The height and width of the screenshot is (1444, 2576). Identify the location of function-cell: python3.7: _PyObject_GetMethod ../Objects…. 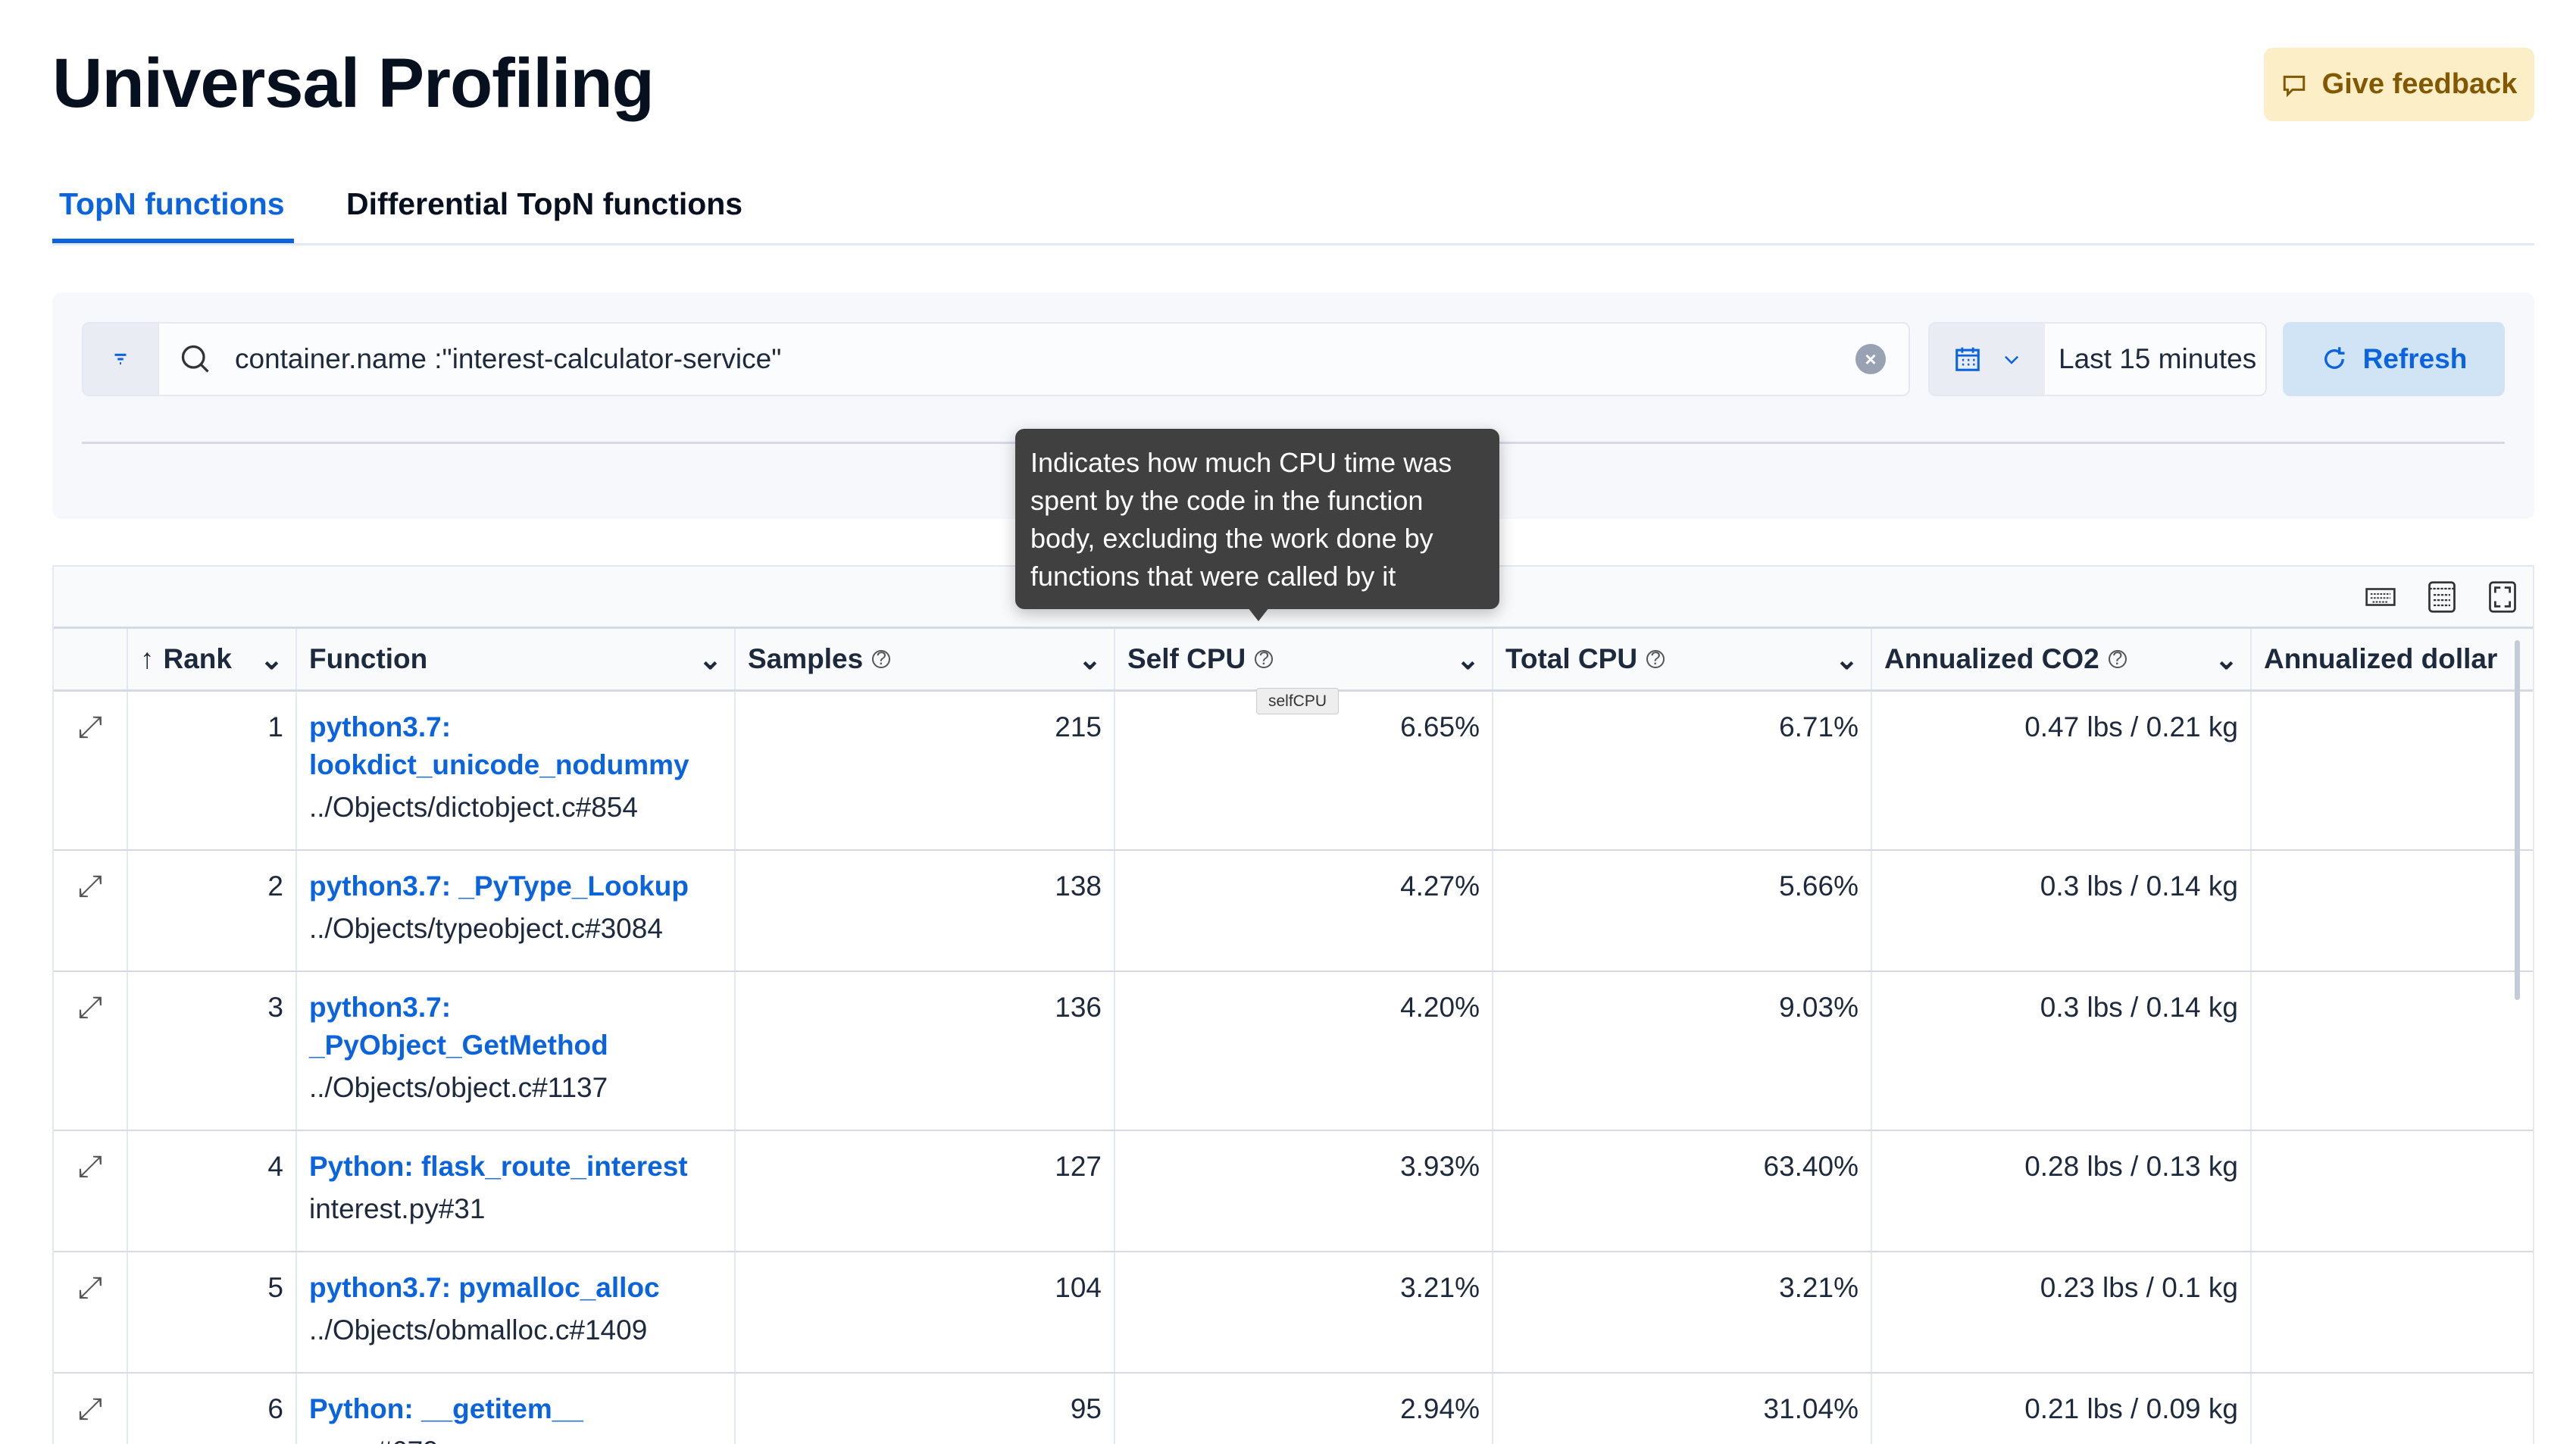
(516, 1051).